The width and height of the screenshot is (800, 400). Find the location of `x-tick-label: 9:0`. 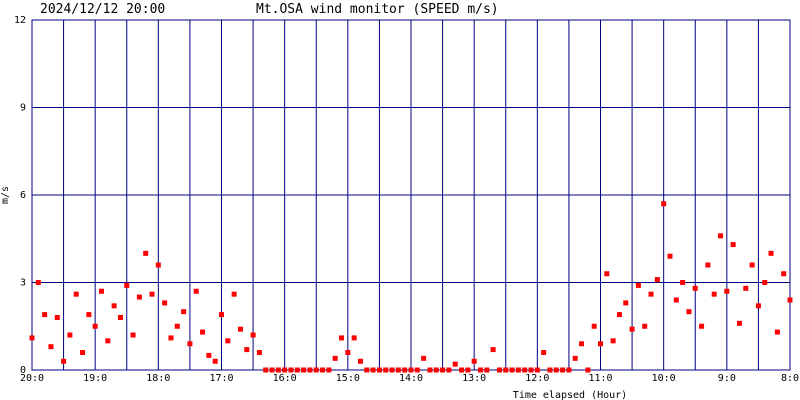

x-tick-label: 9:0 is located at coordinates (727, 378).